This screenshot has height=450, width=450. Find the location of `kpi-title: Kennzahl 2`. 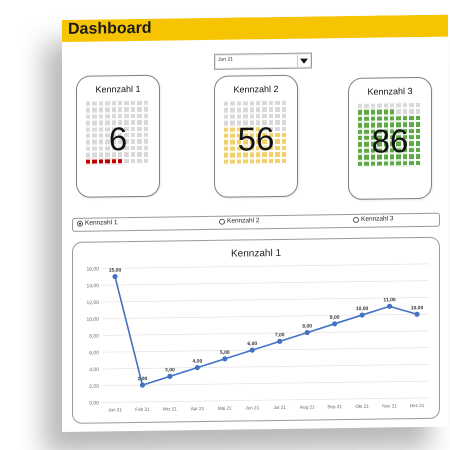

kpi-title: Kennzahl 2 is located at coordinates (256, 89).